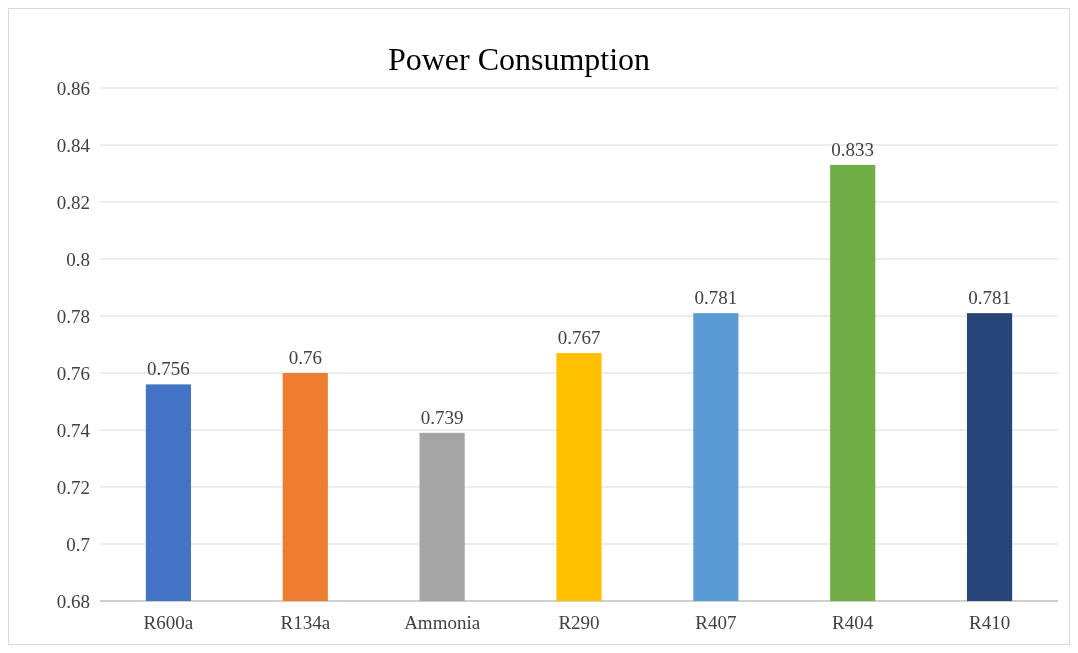 This screenshot has height=653, width=1078. What do you see at coordinates (168, 622) in the screenshot?
I see `x-tick-label: R600a` at bounding box center [168, 622].